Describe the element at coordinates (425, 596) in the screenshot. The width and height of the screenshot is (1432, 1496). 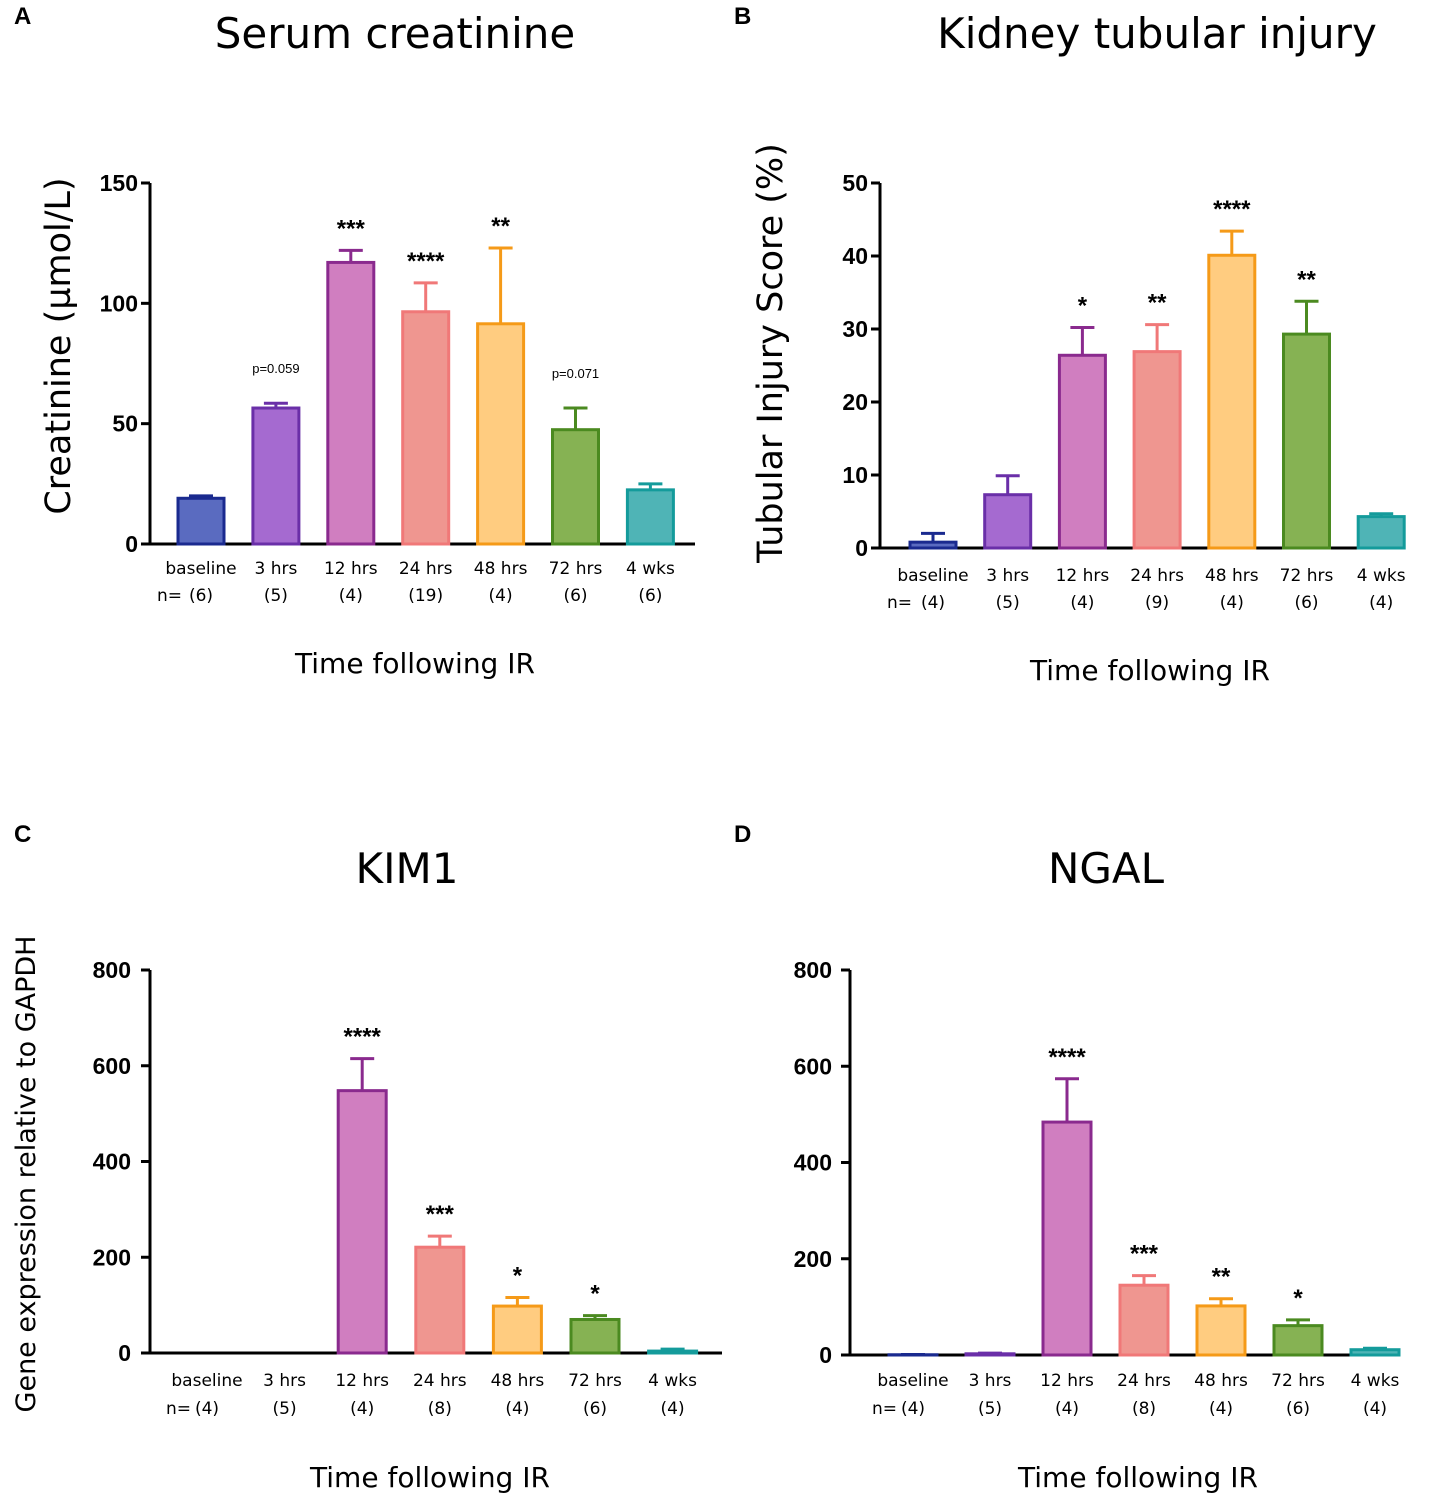
I see `n-count-label: (19)` at that location.